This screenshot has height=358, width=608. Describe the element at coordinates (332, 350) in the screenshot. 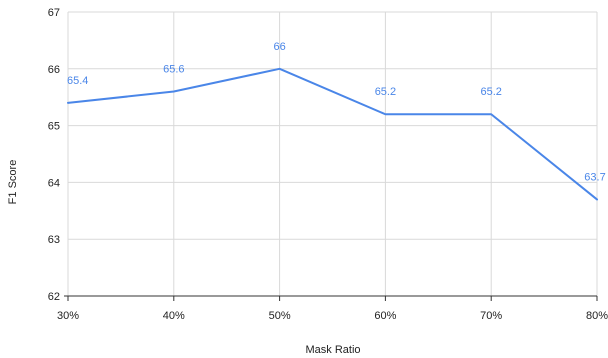

I see `x-axis-title: Mask Ratio` at that location.